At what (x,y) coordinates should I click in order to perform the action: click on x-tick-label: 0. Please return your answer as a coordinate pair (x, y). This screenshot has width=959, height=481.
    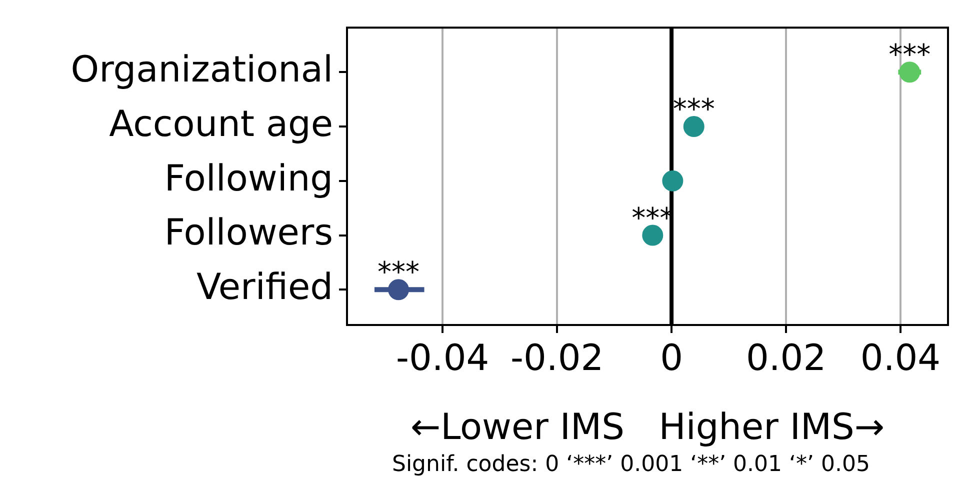
    Looking at the image, I should click on (671, 358).